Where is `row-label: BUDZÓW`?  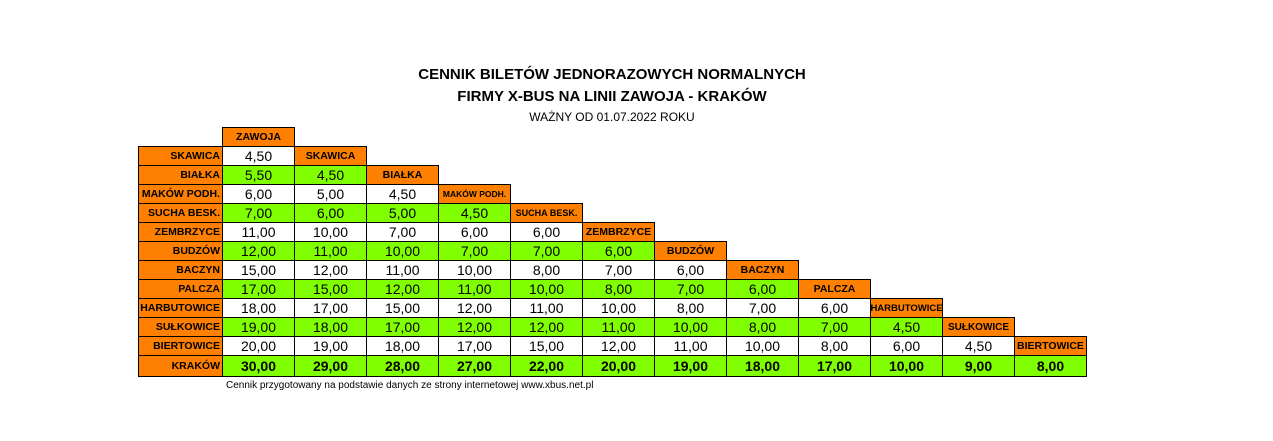
row-label: BUDZÓW is located at coordinates (180, 251).